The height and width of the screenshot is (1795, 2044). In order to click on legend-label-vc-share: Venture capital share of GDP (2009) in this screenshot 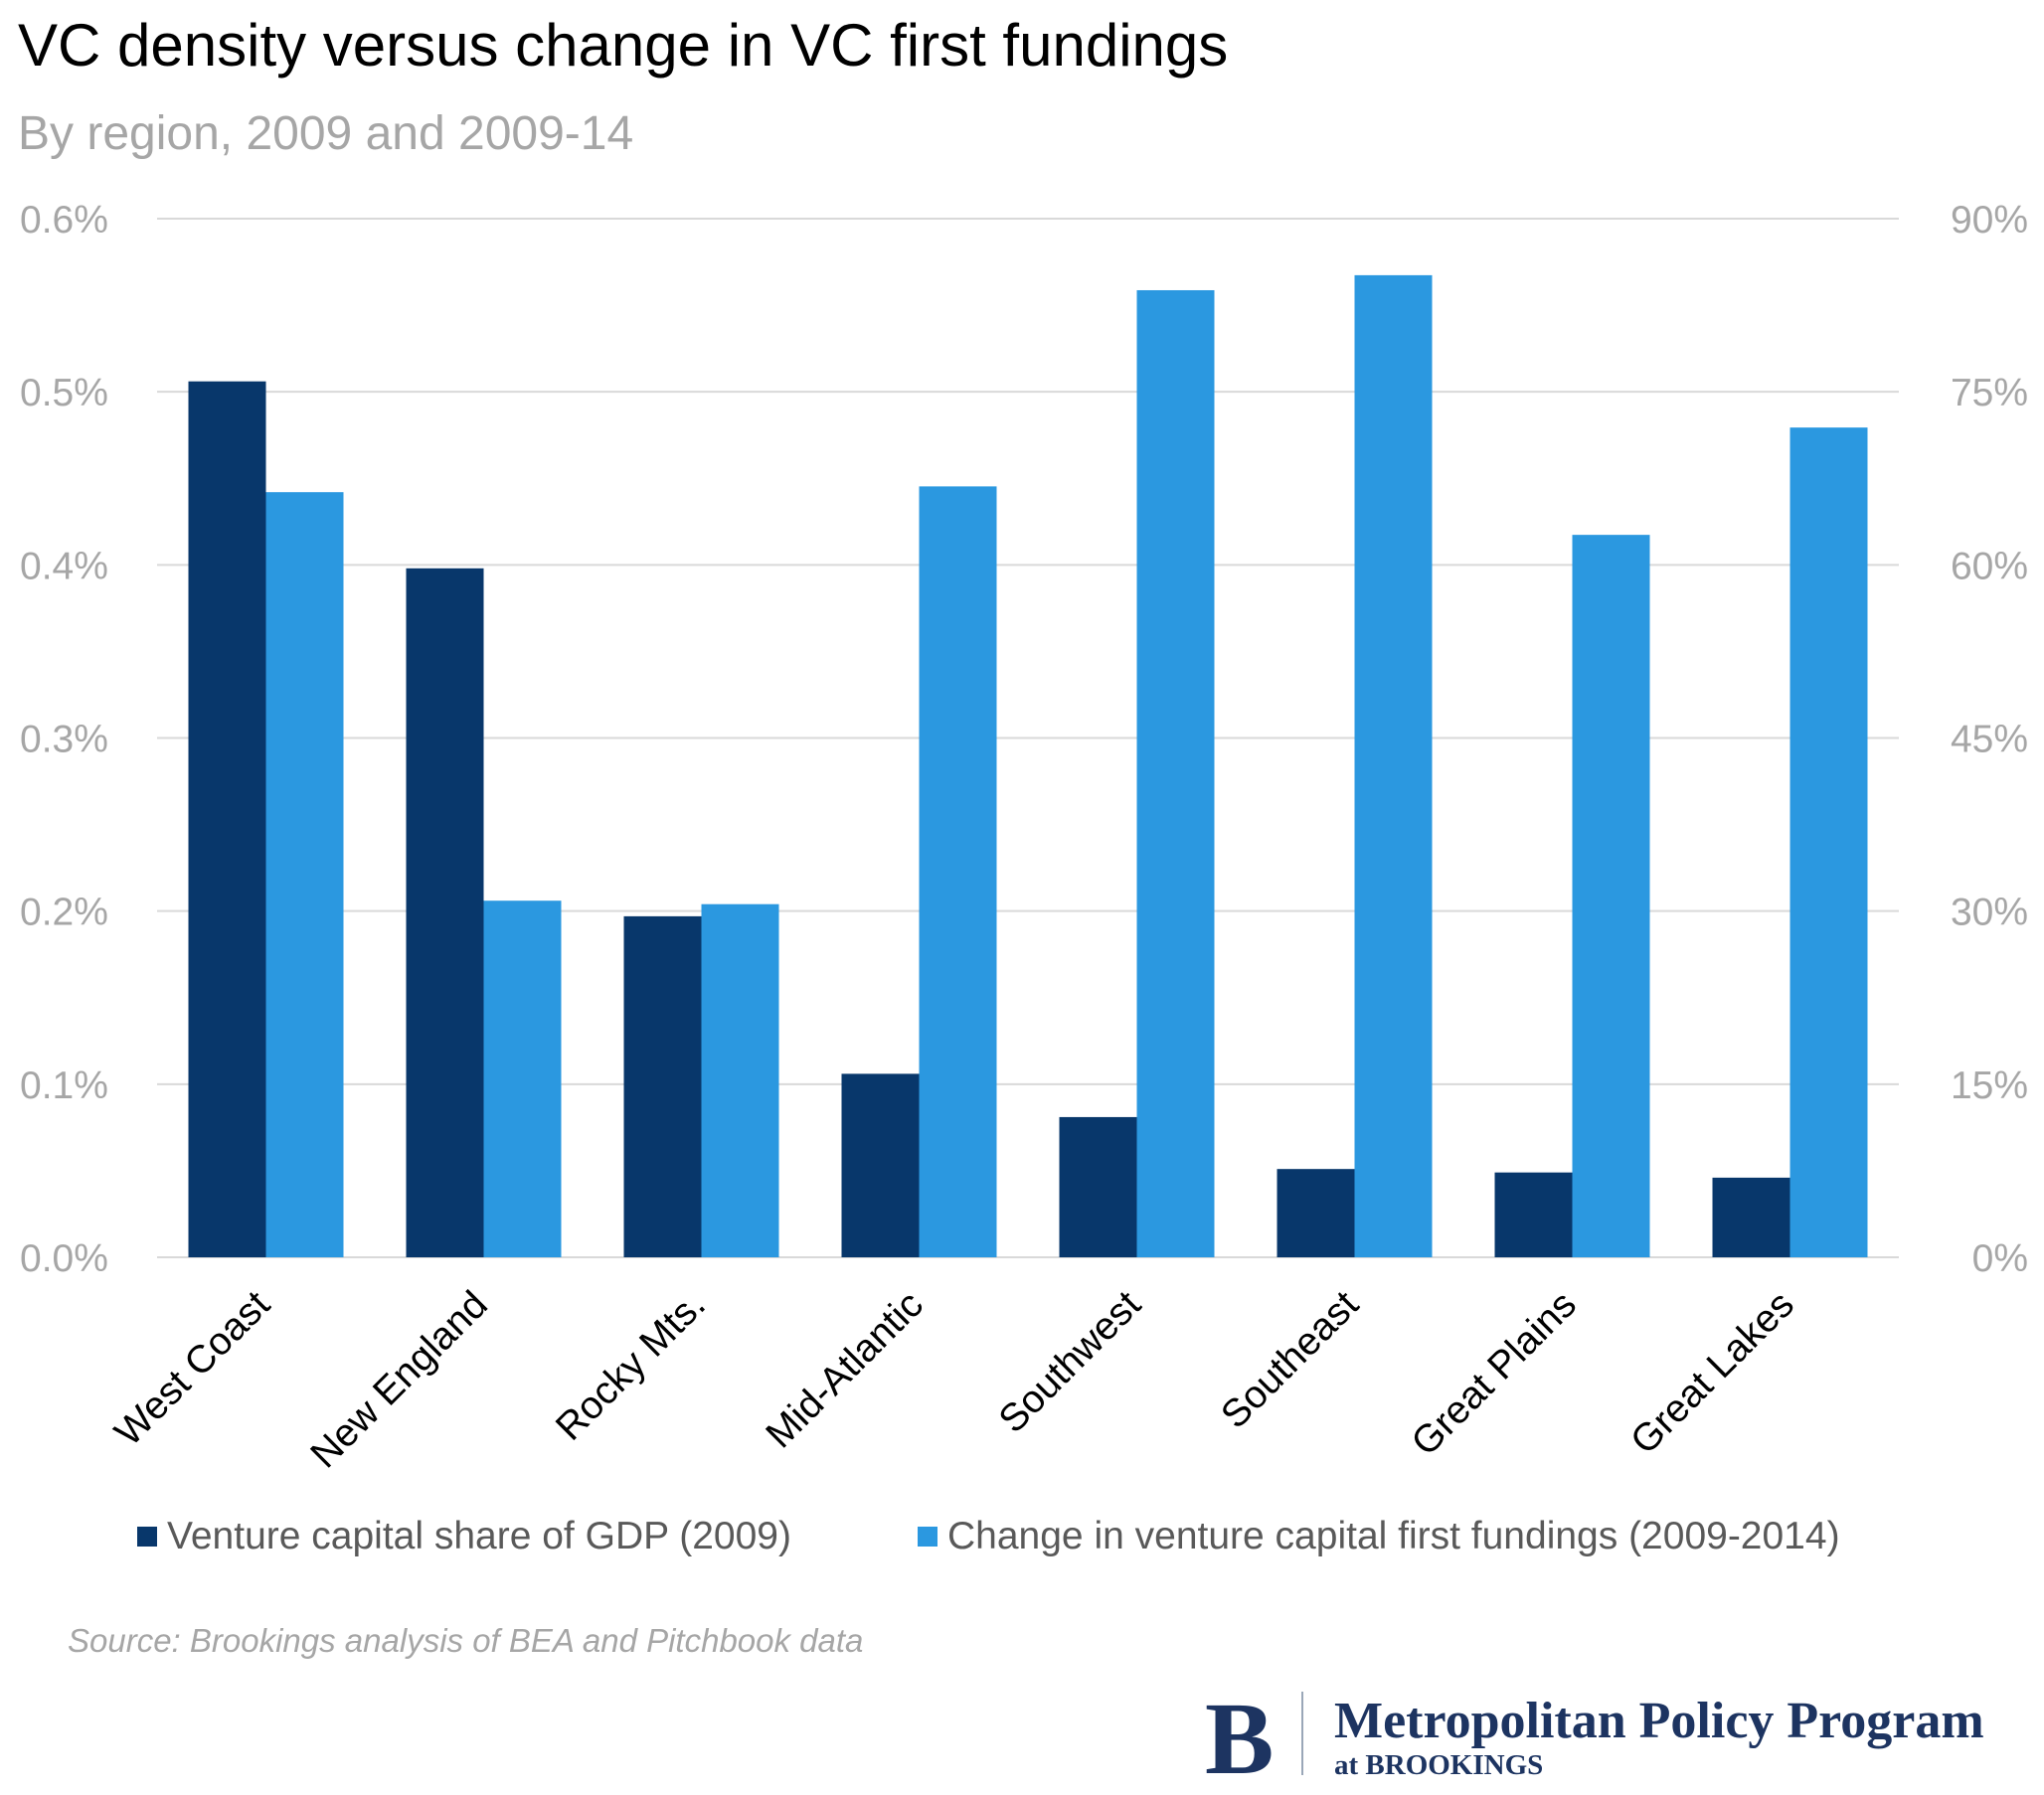, I will do `click(479, 1536)`.